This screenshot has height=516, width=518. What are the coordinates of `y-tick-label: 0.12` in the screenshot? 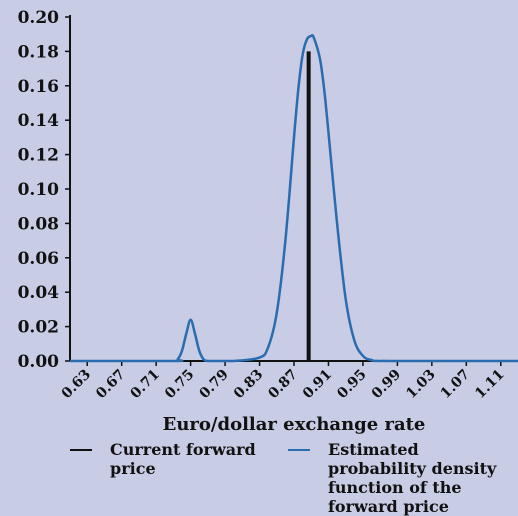 It's located at (38, 156).